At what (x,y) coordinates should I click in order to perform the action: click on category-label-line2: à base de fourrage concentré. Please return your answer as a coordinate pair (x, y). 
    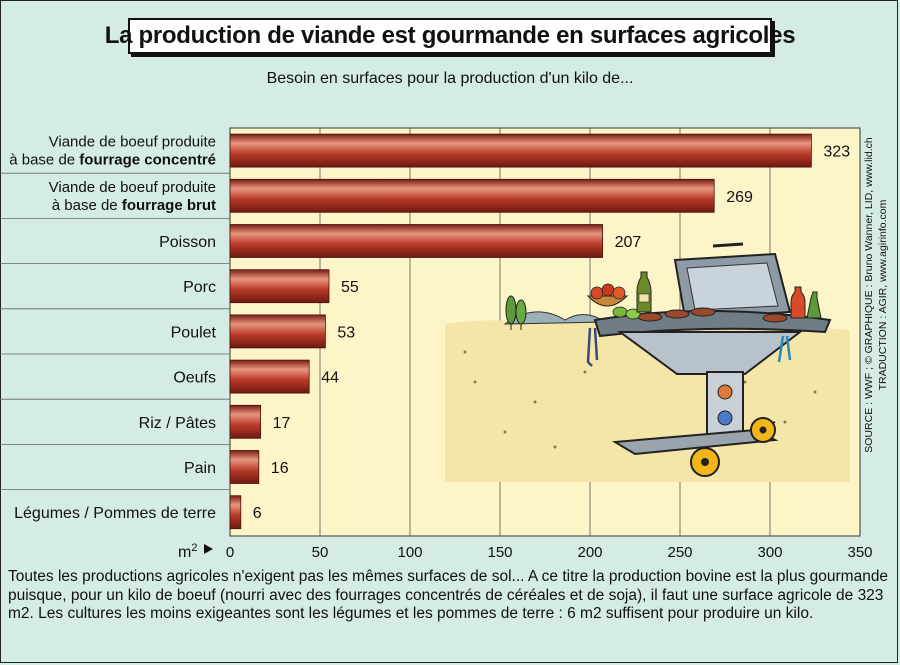
    Looking at the image, I should click on (112, 160).